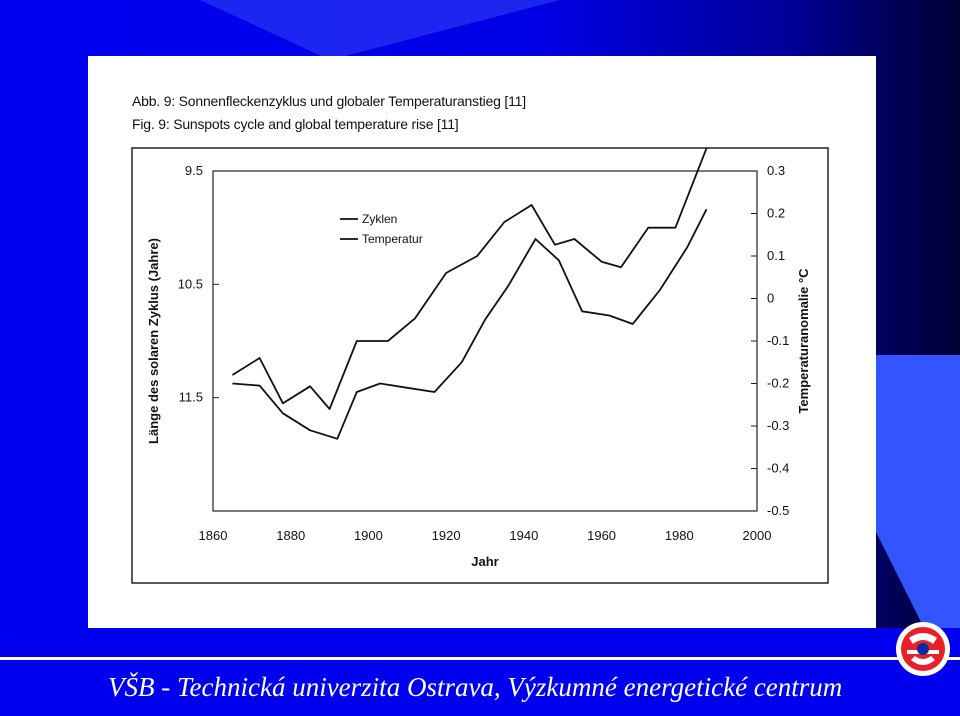  I want to click on y-right-tick-label: -0.1, so click(778, 340).